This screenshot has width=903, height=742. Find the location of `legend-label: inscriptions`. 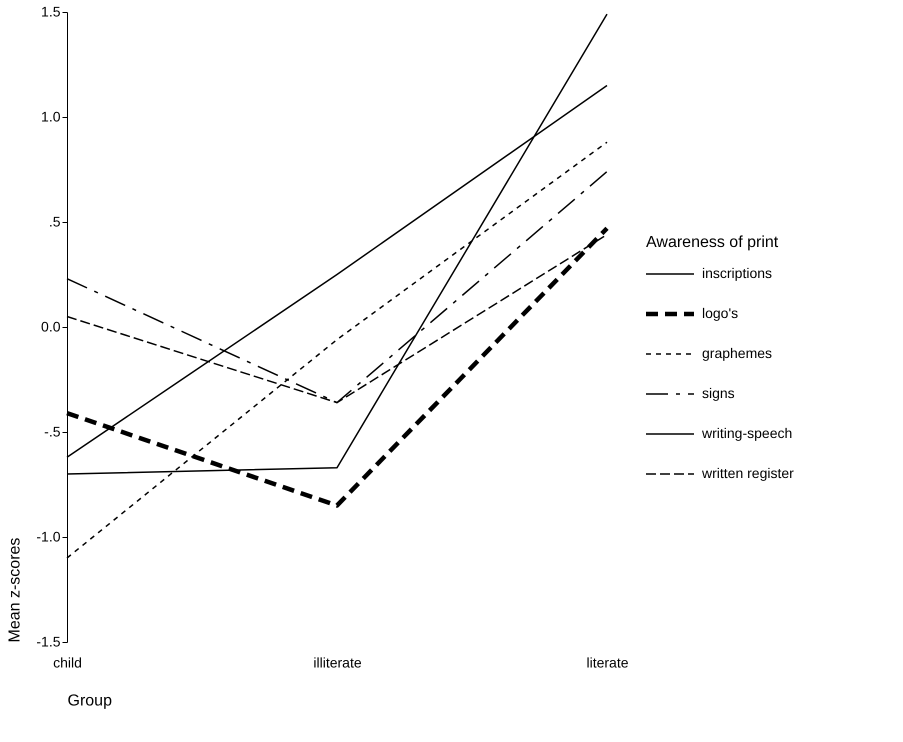

legend-label: inscriptions is located at coordinates (737, 273).